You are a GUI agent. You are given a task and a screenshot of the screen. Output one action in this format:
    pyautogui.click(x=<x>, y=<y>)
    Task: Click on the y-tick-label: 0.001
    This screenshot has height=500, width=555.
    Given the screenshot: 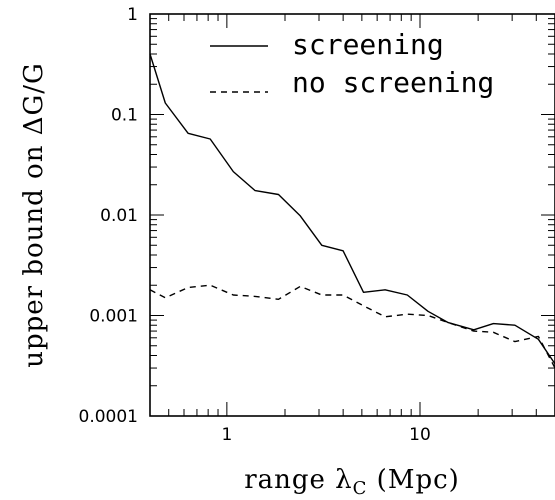 What is the action you would take?
    pyautogui.click(x=113, y=317)
    